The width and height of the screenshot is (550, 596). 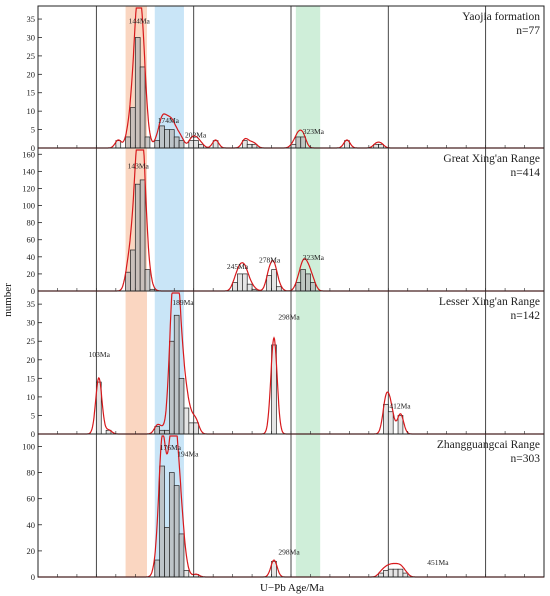 What do you see at coordinates (100, 354) in the screenshot?
I see `peak-label: 103Ma` at bounding box center [100, 354].